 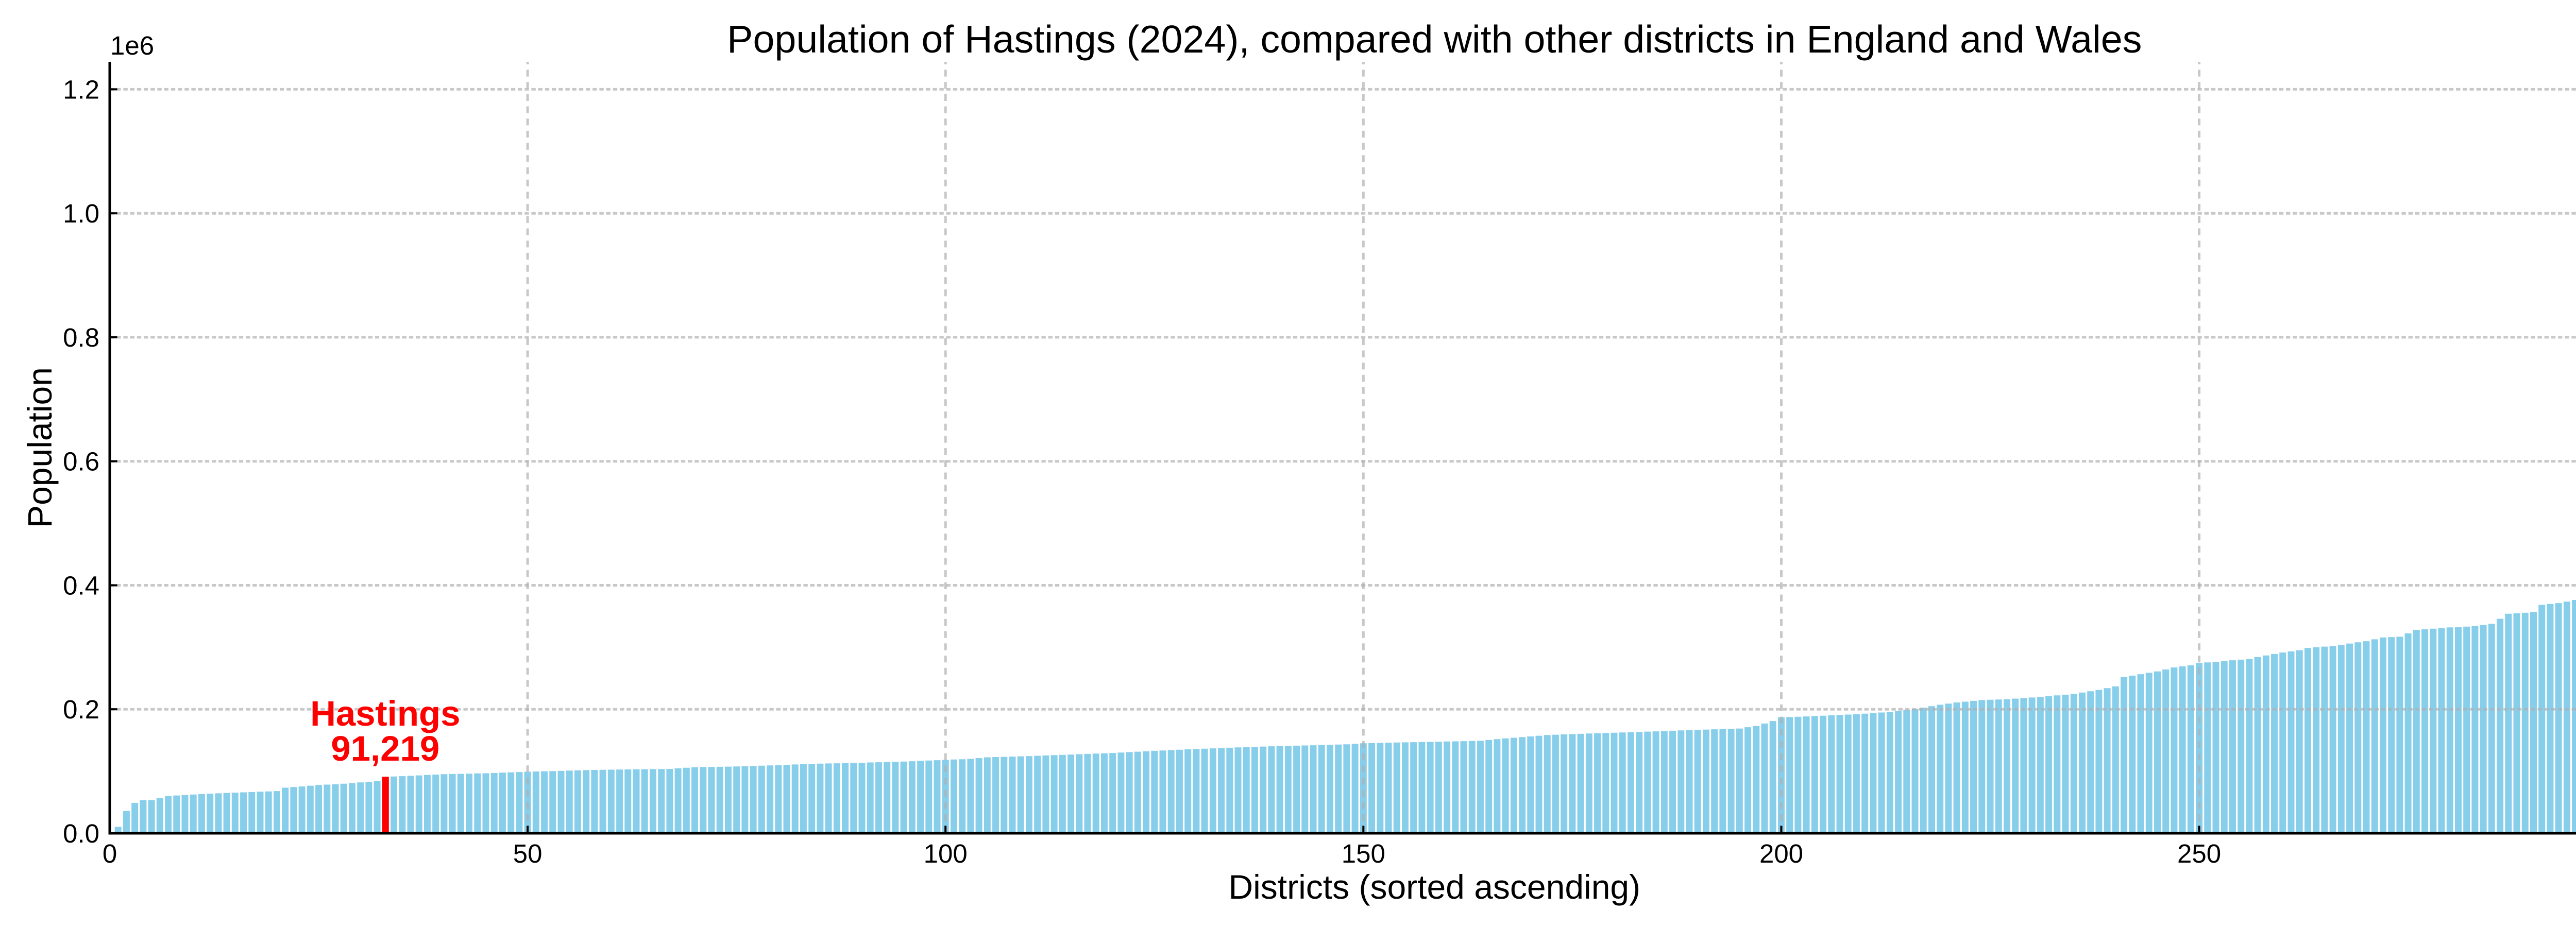 I want to click on svg-text: 1.0, so click(x=81, y=214).